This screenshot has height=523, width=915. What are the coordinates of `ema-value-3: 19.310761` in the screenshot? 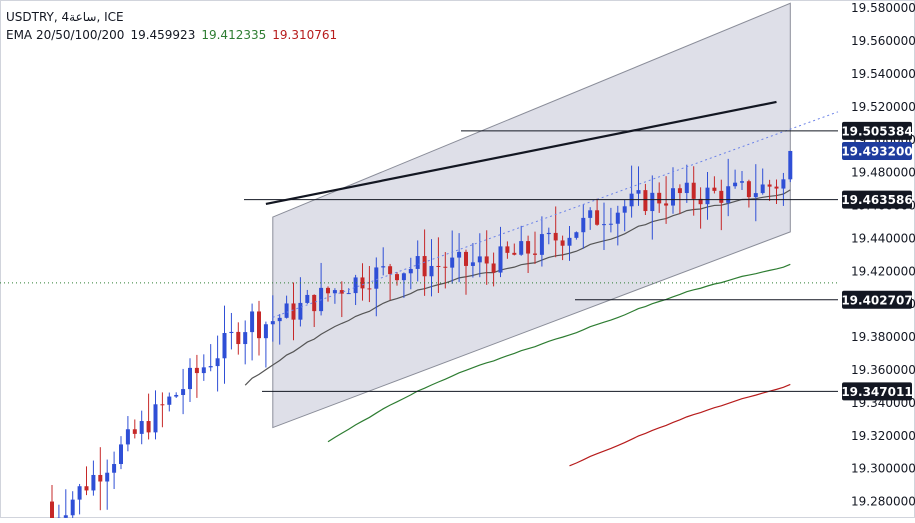 It's located at (304, 35).